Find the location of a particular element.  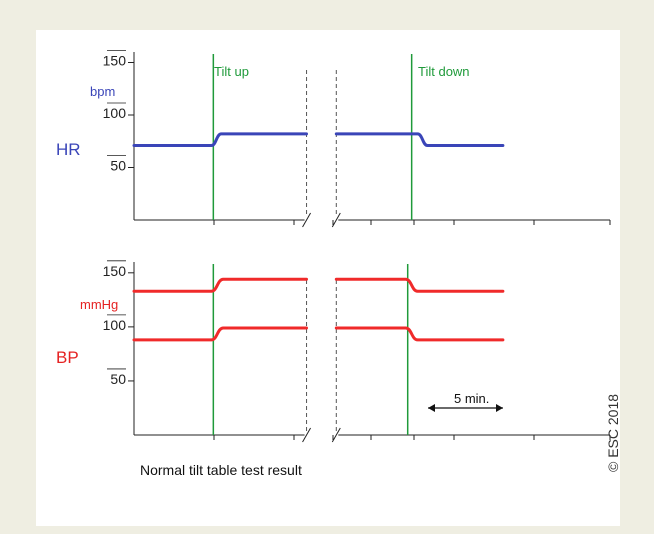

scale-bar-label: 5 min. is located at coordinates (471, 398).